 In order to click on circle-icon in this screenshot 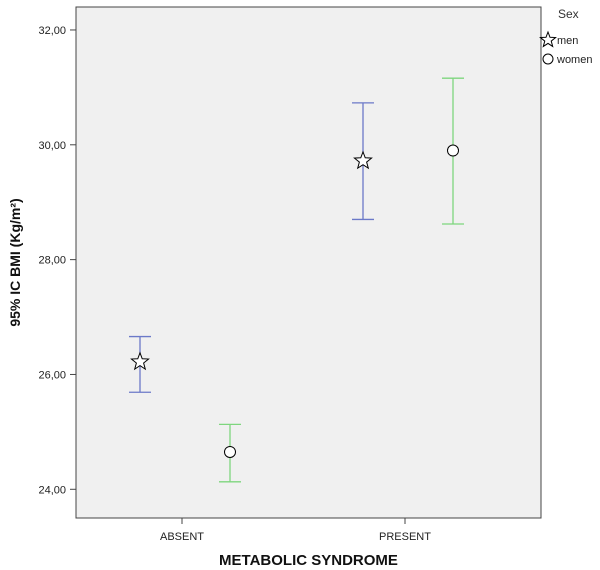, I will do `click(548, 59)`.